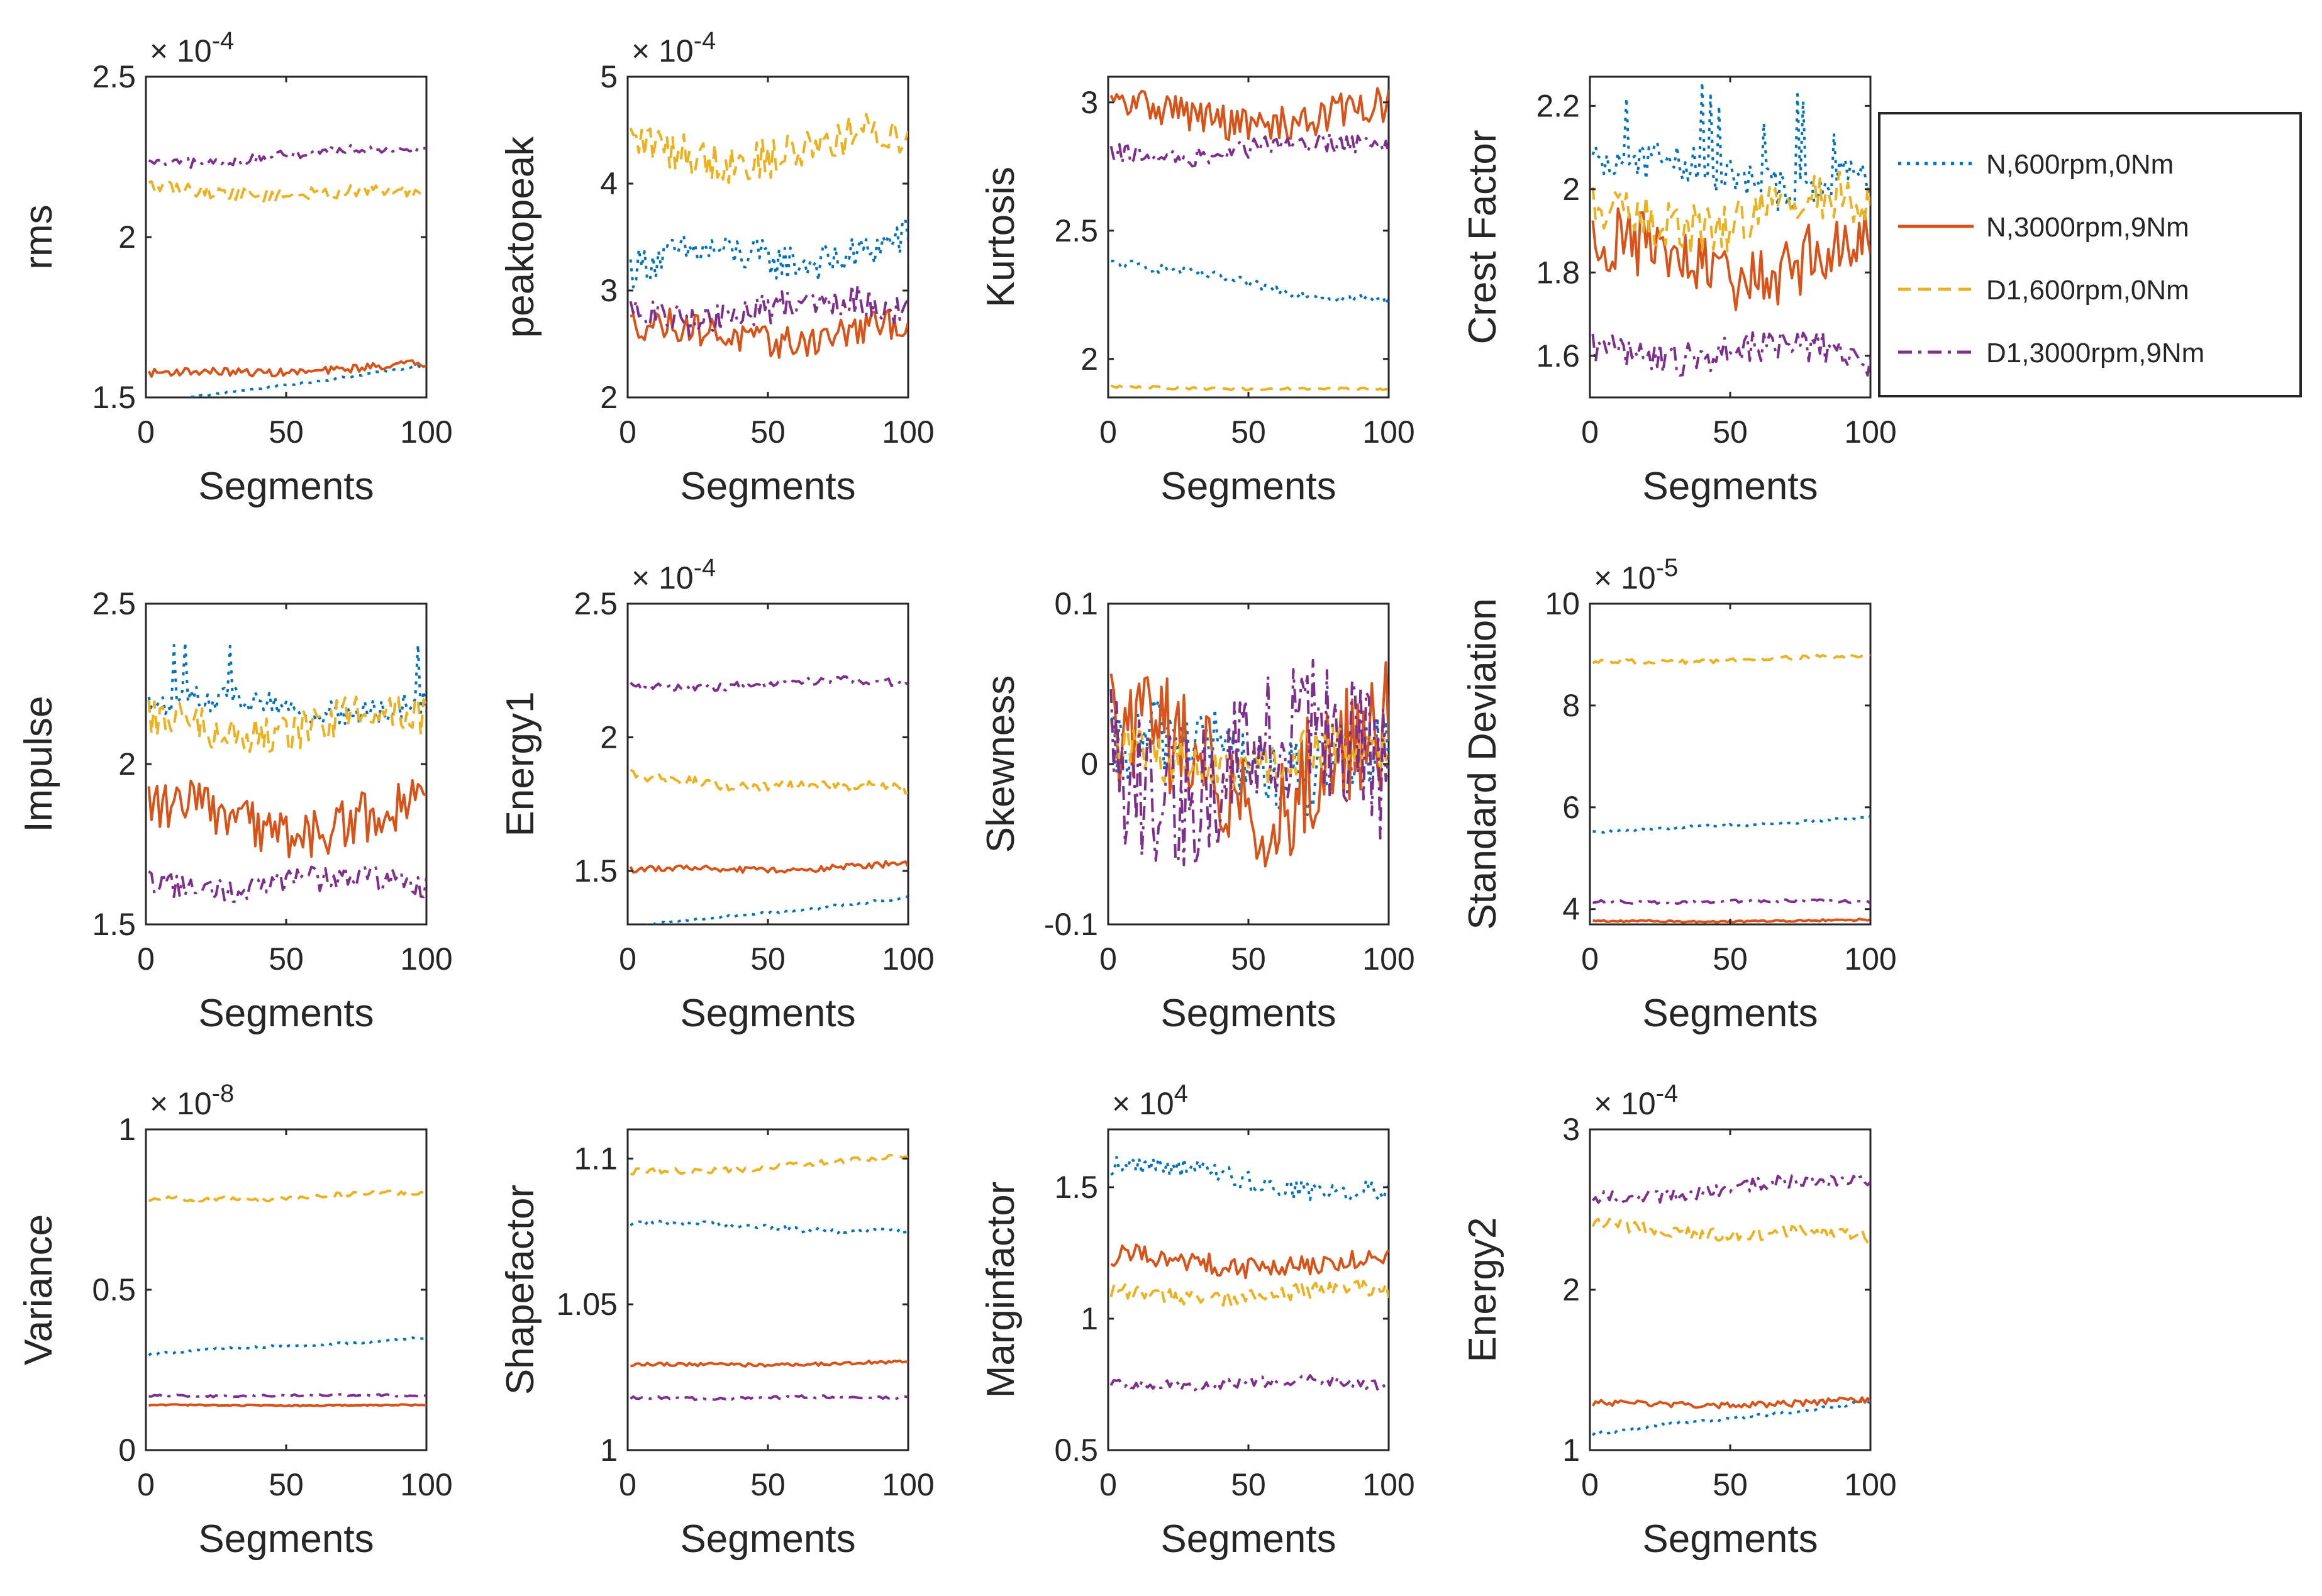  What do you see at coordinates (587, 1304) in the screenshot?
I see `y-tick-label: 1.05` at bounding box center [587, 1304].